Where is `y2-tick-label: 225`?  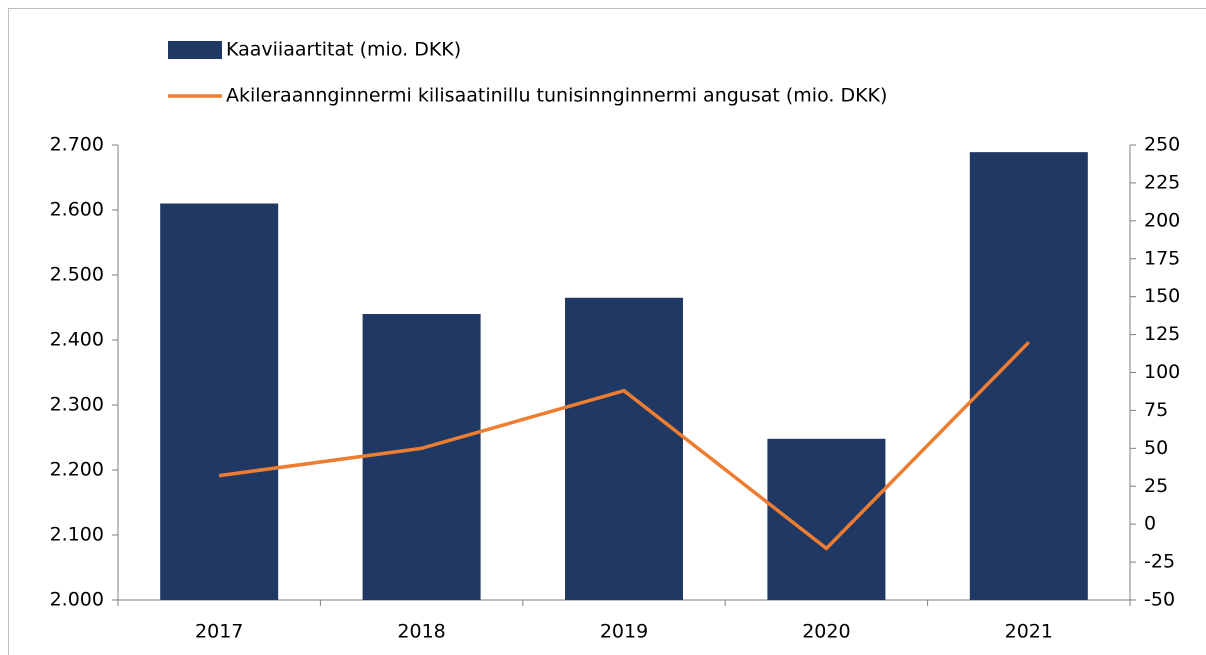
y2-tick-label: 225 is located at coordinates (1162, 182).